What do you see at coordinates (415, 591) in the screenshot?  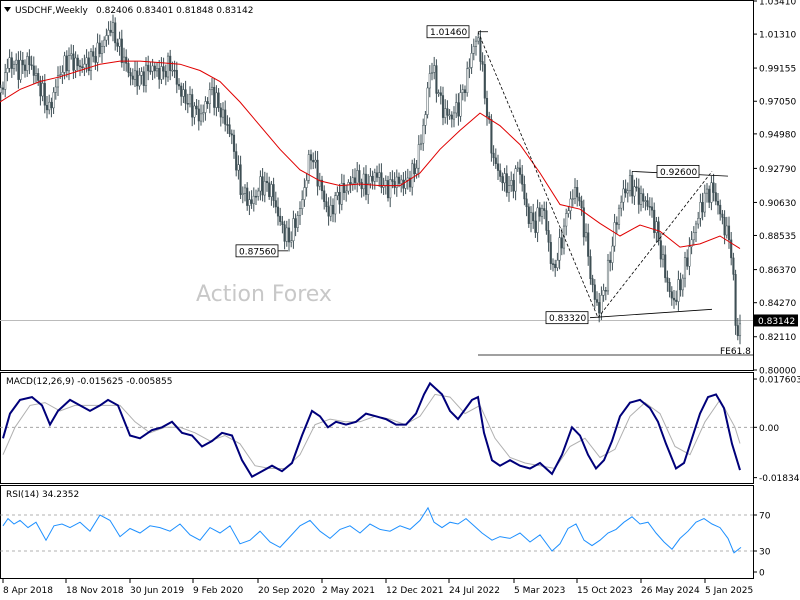 I see `date-tick-label: 12 Dec 2021` at bounding box center [415, 591].